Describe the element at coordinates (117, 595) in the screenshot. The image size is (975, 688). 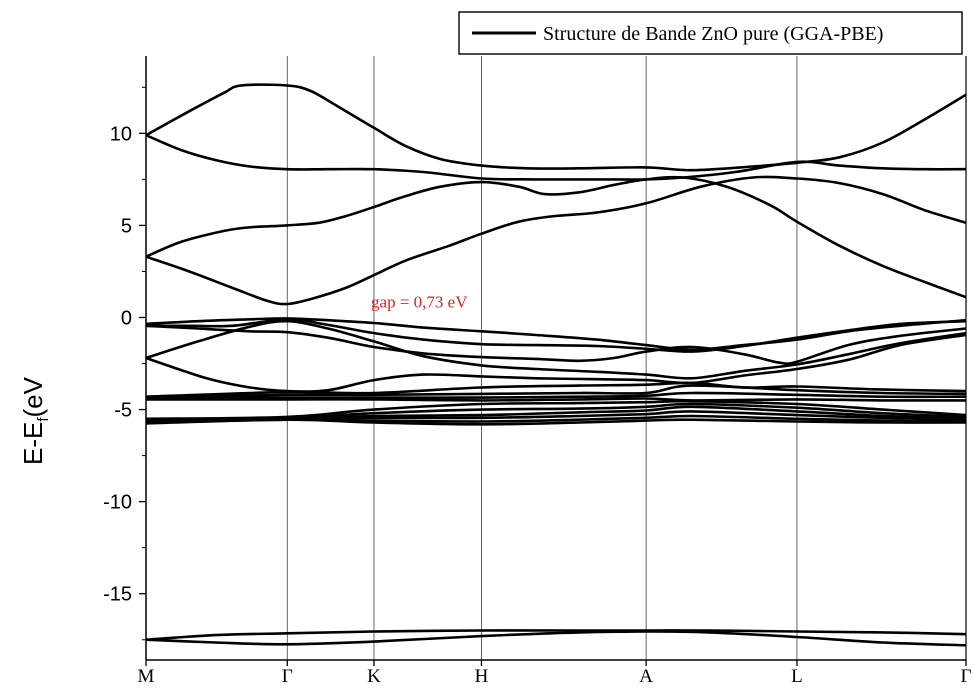
I see `y-tick-label: -15` at that location.